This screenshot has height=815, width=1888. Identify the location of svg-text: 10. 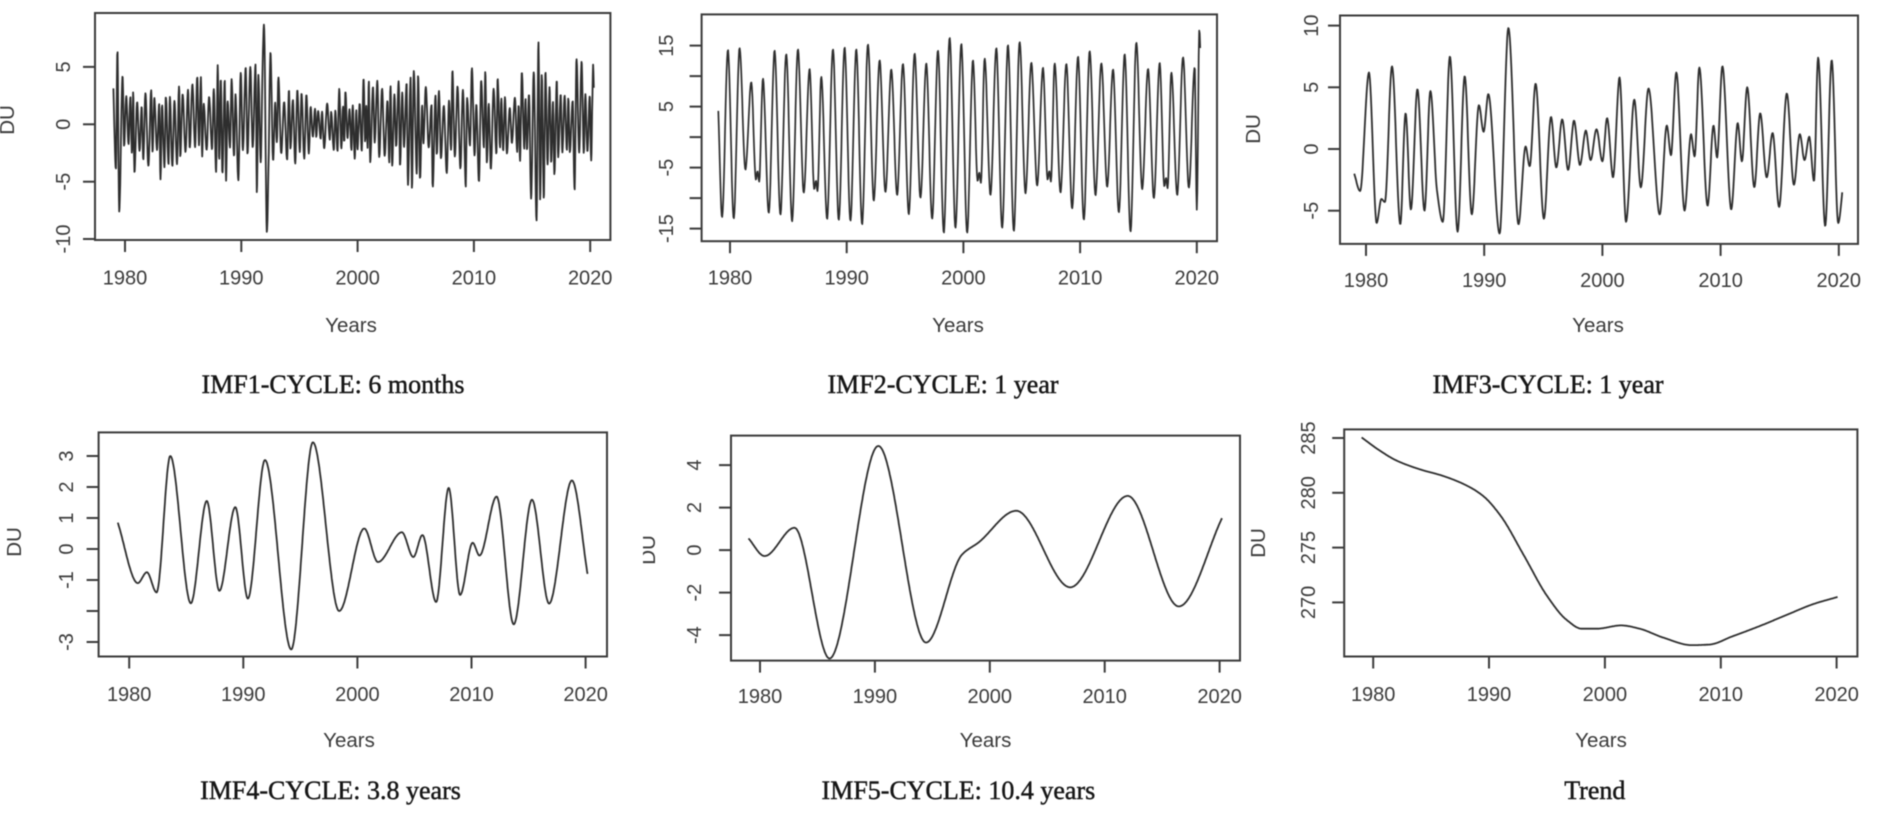
(1312, 25).